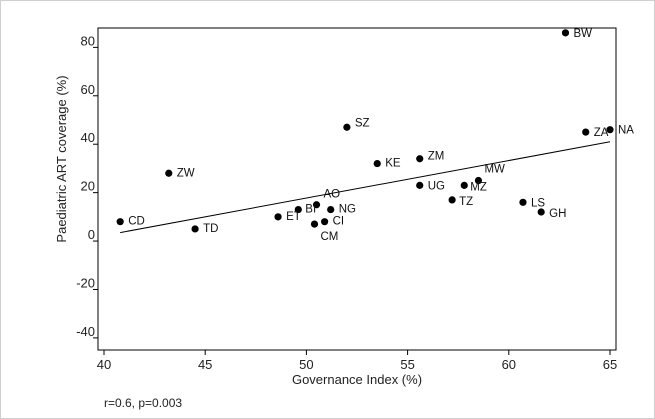  What do you see at coordinates (143, 403) in the screenshot?
I see `correlation-annotation: r=0.6, p=0.003` at bounding box center [143, 403].